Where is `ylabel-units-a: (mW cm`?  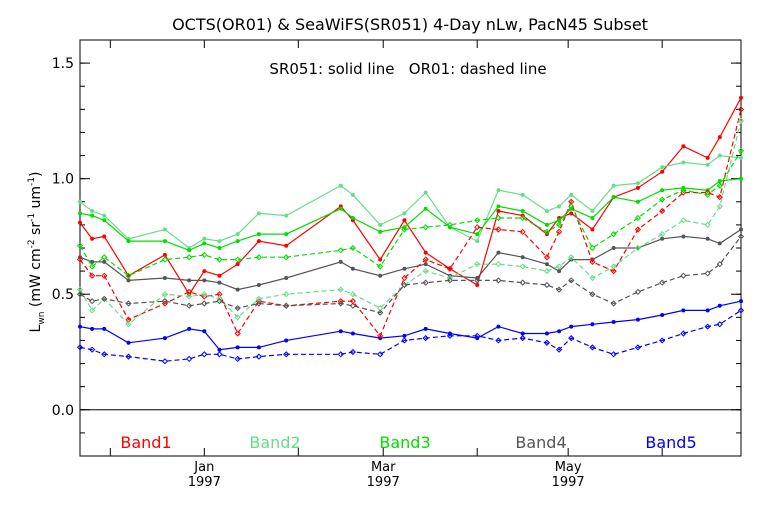 ylabel-units-a: (mW cm is located at coordinates (36, 279).